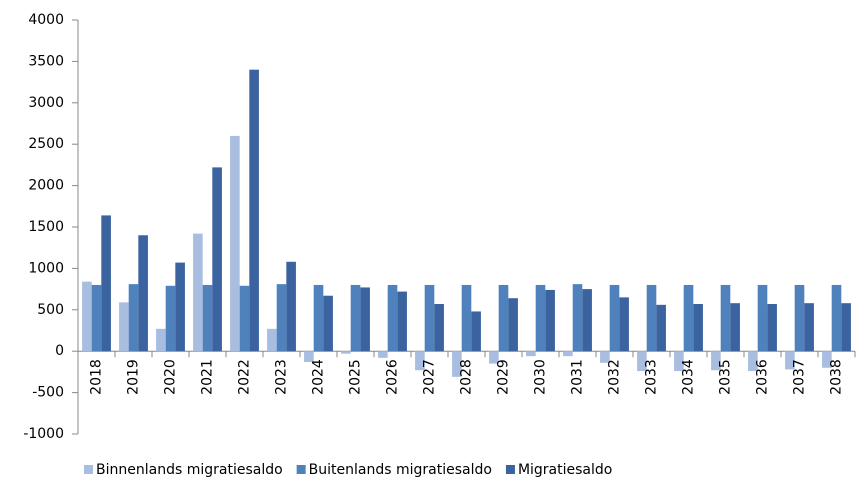  I want to click on x-tick-label: 2018, so click(97, 377).